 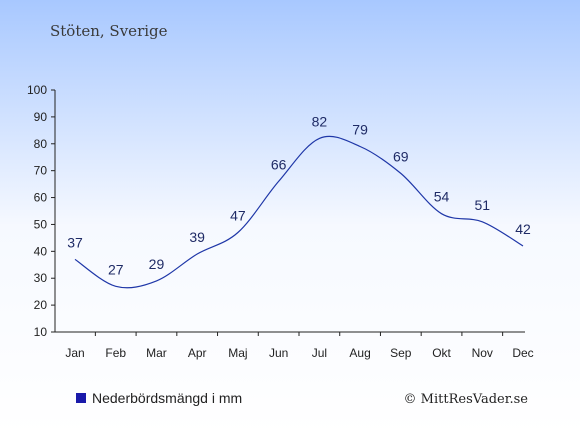 I want to click on x-tick-label: Jun, so click(x=278, y=353).